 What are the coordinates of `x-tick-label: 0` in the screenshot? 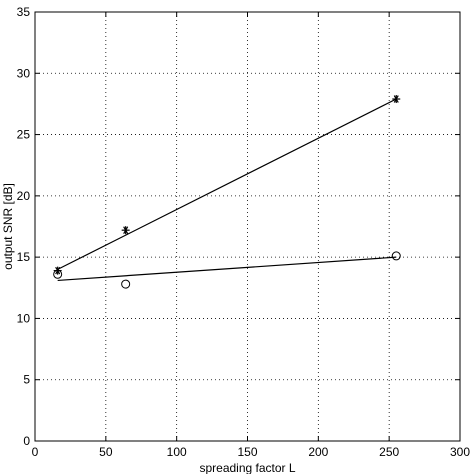 It's located at (35, 452).